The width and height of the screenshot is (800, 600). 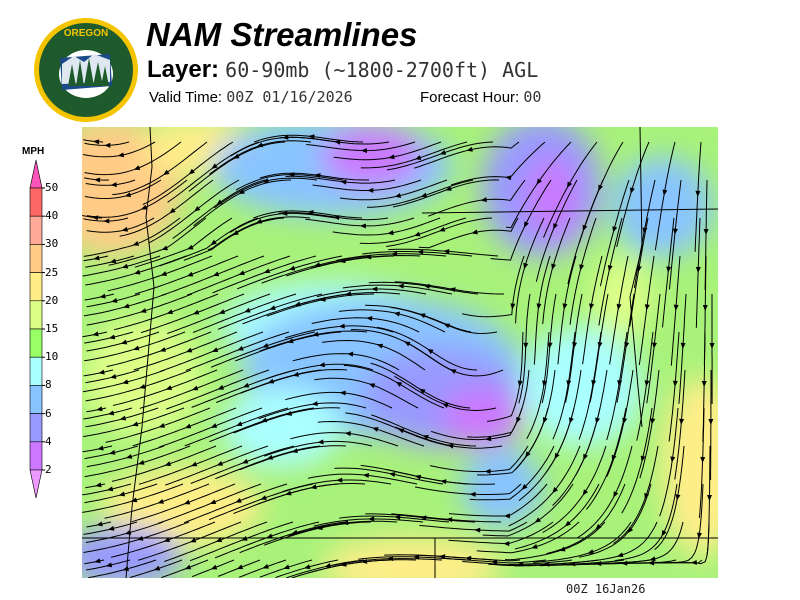 What do you see at coordinates (52, 187) in the screenshot?
I see `legend-tick-label: 50` at bounding box center [52, 187].